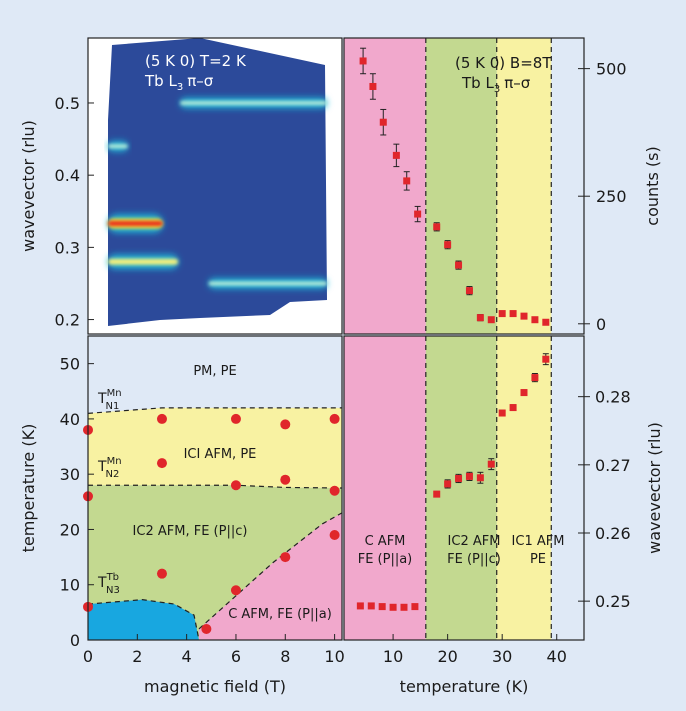 The height and width of the screenshot is (711, 686). I want to click on panel-bottom-left-xlabel: magnetic field (T), so click(215, 686).